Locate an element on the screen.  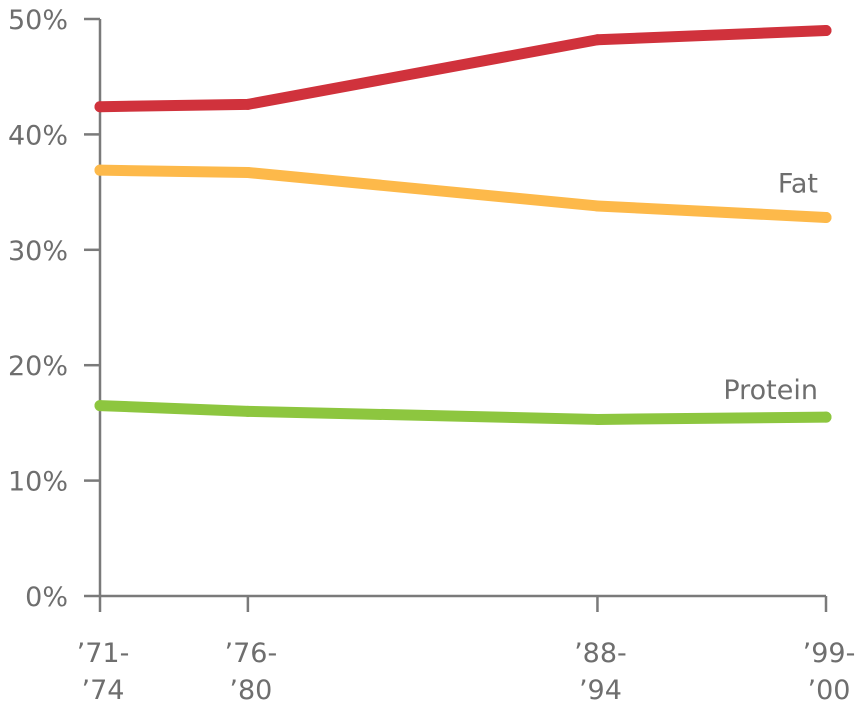
y-axis: 0% 10% 20% 30% 40% 50% is located at coordinates (55, 309).